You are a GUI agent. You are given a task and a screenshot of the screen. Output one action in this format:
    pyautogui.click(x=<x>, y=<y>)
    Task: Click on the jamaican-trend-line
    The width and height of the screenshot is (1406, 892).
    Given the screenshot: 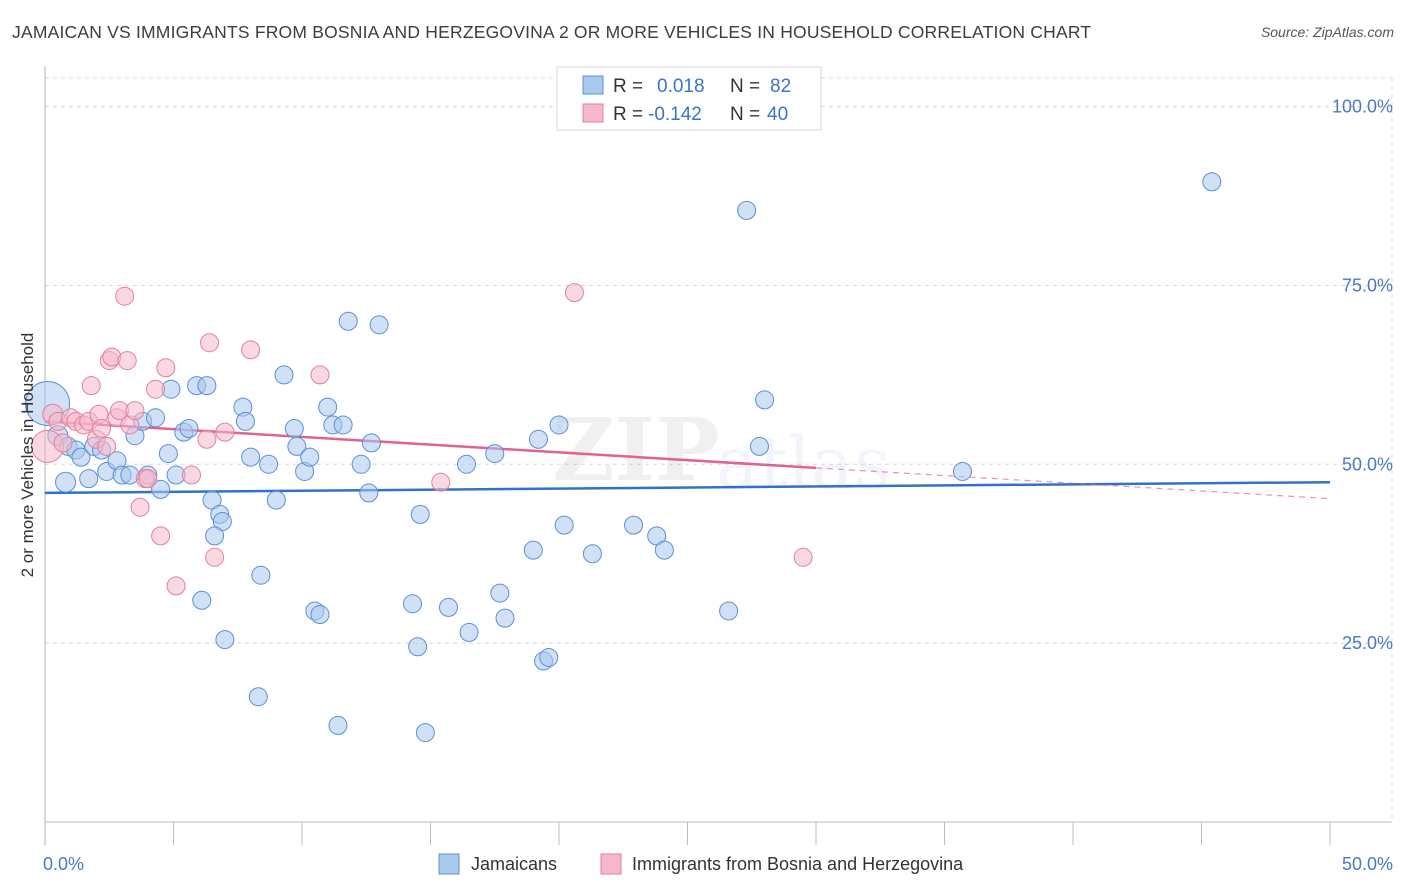 What is the action you would take?
    pyautogui.click(x=687, y=487)
    